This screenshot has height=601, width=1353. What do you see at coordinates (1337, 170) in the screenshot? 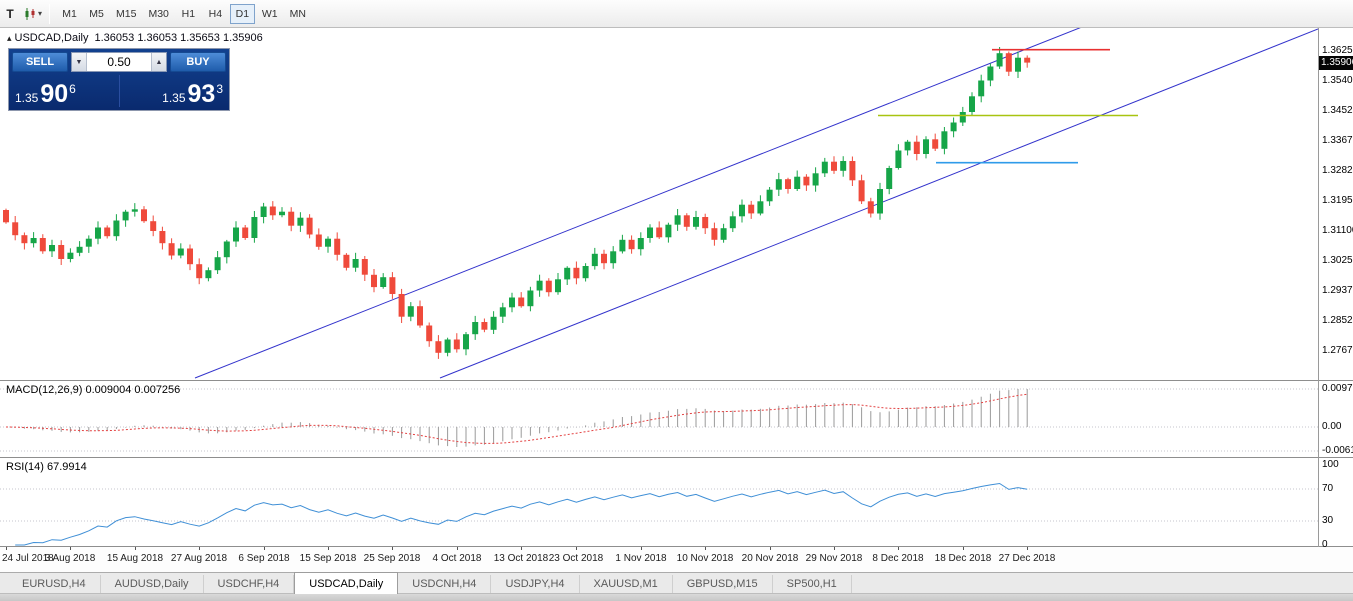
I see `price-axis-label: 1.32825` at bounding box center [1337, 170].